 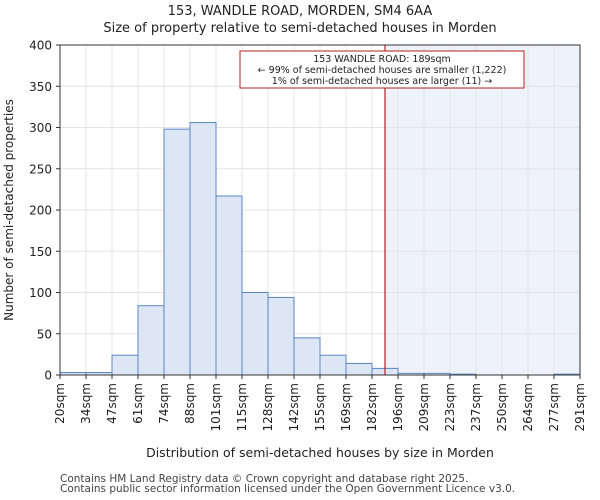 I want to click on y-tick-label: 100, so click(x=40, y=293).